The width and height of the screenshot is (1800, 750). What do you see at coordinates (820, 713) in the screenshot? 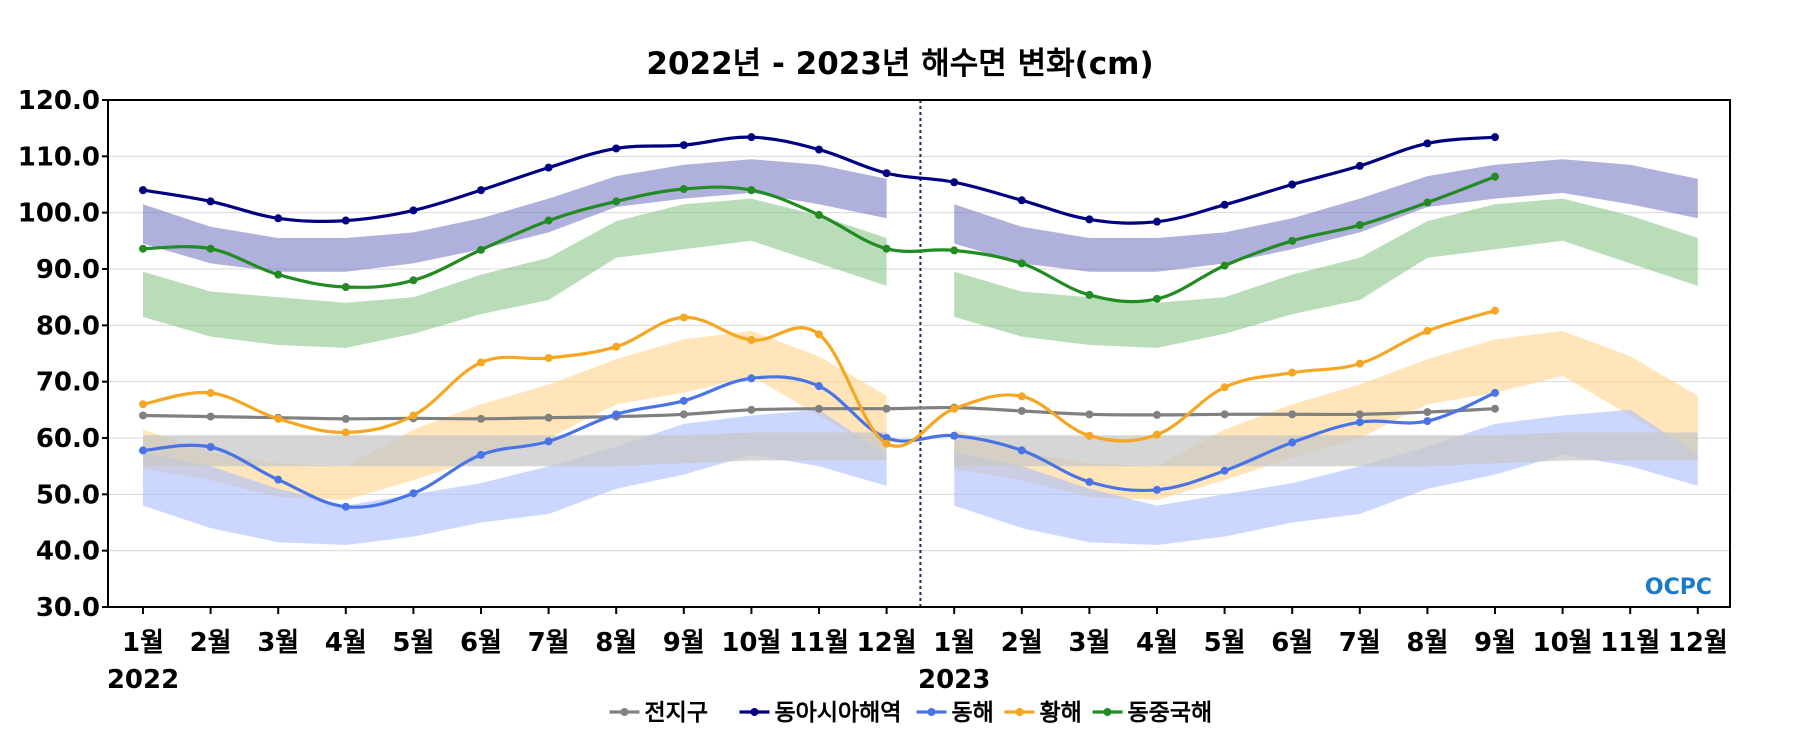
I see `legend-item-동아시아해역: 동아시아해역` at bounding box center [820, 713].